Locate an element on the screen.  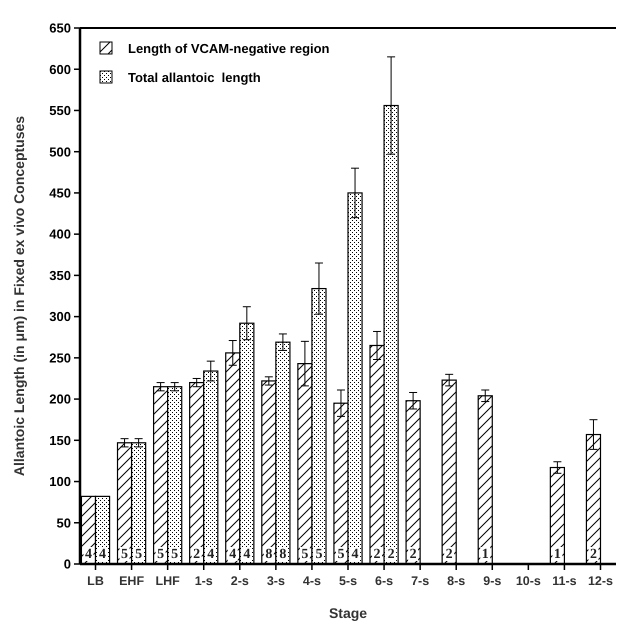
legend-label: Length of VCAM-negative region is located at coordinates (229, 48).